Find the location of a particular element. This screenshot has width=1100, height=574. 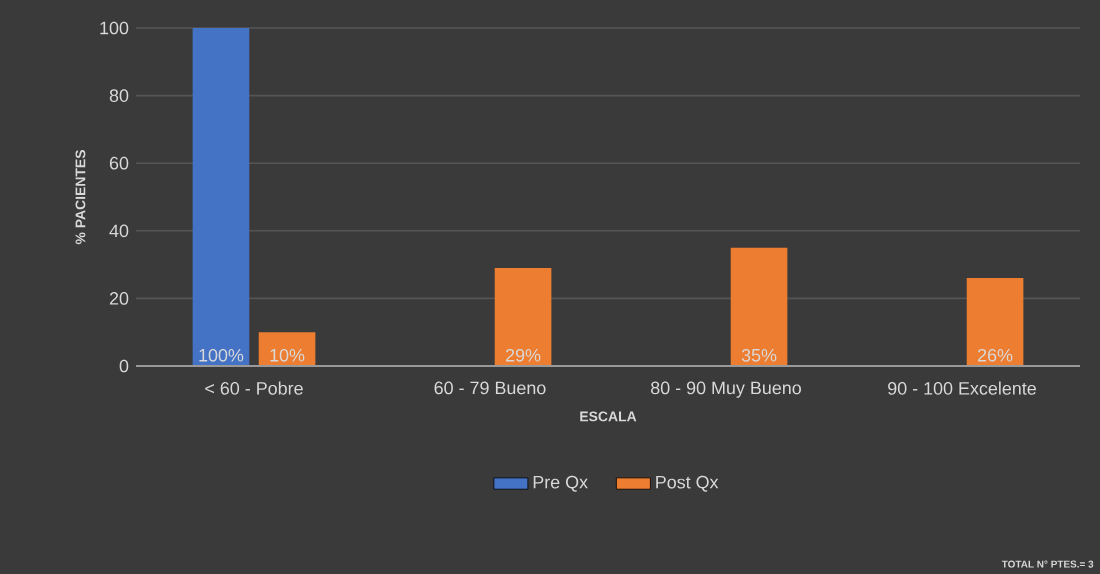

x-tick-label: 60 - 79 Bueno is located at coordinates (490, 388).